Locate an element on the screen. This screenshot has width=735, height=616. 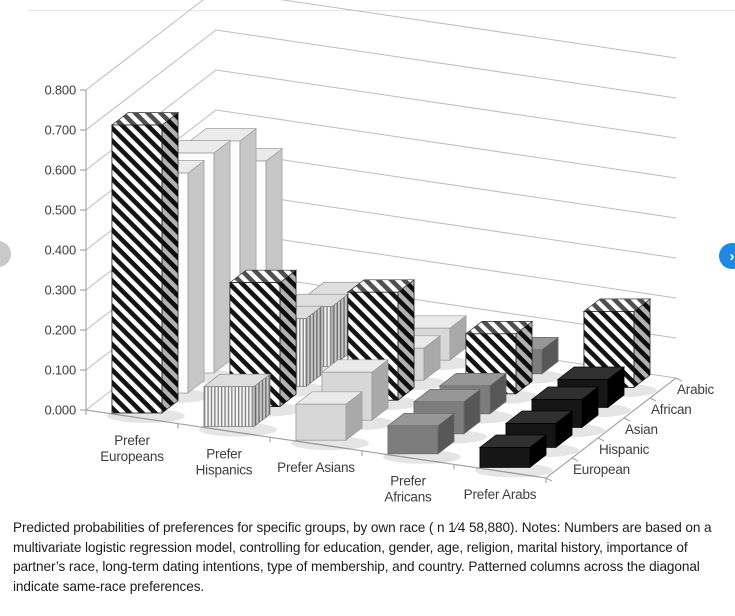
category-axis-label: Hispanics is located at coordinates (224, 469).